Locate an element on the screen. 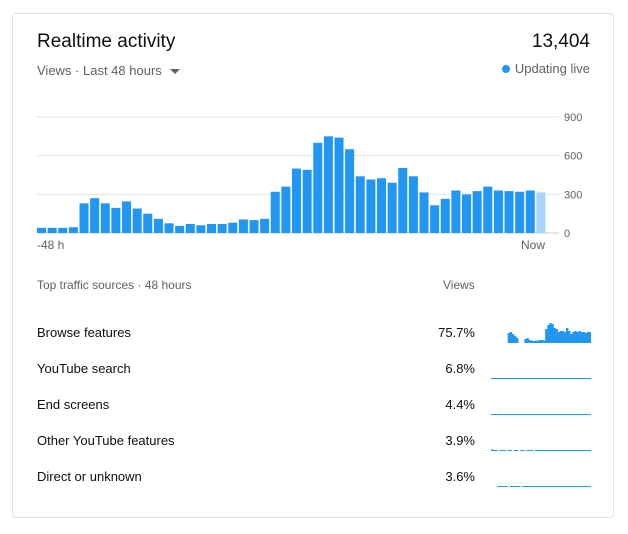 This screenshot has height=534, width=628. traffic-source-row: End screens 4.4% is located at coordinates (313, 406).